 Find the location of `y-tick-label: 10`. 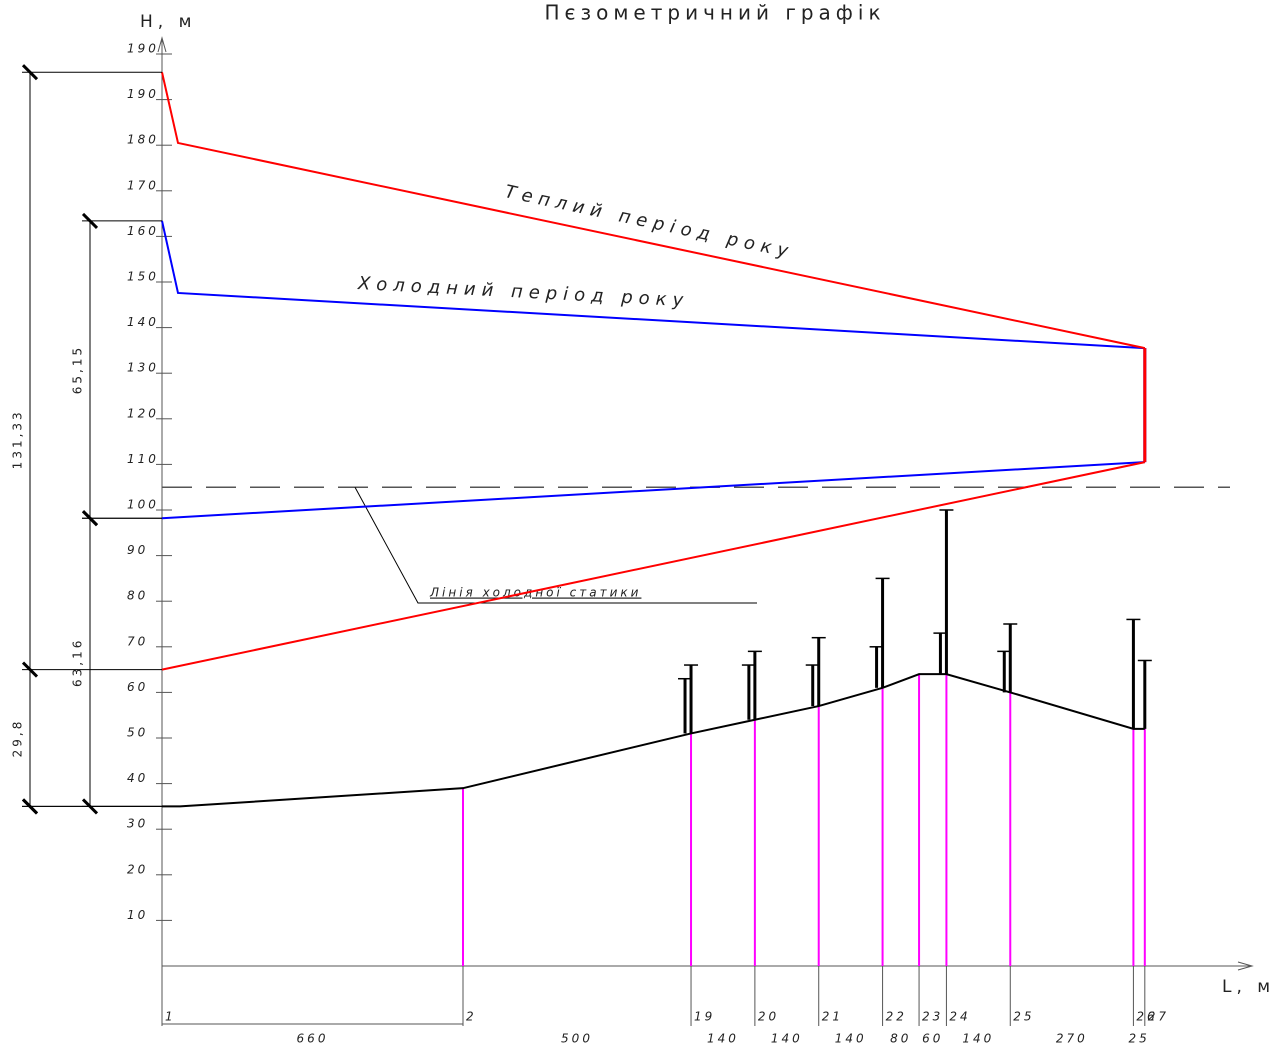

y-tick-label: 10 is located at coordinates (137, 915).